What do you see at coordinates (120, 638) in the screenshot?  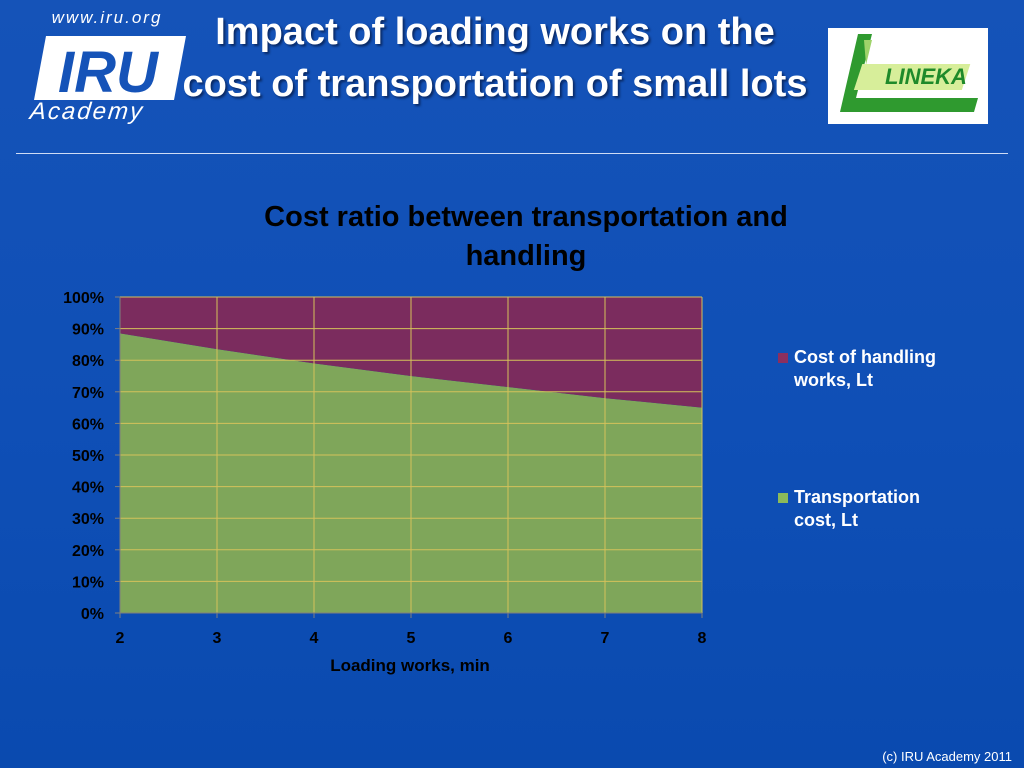 I see `x-tick-label: 2` at bounding box center [120, 638].